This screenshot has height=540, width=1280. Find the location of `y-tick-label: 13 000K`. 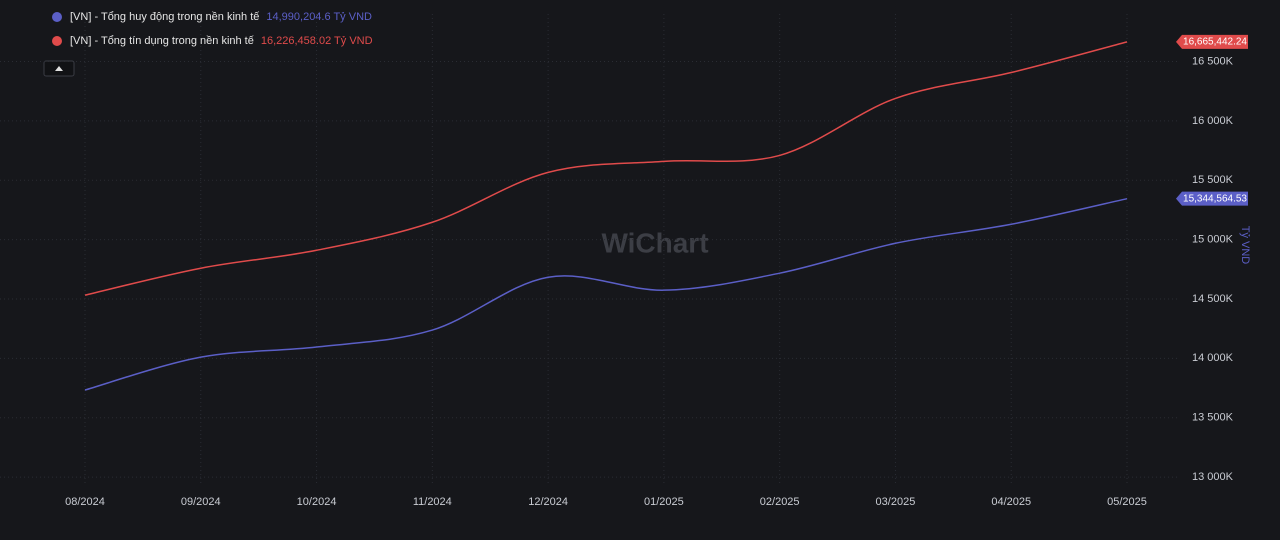

y-tick-label: 13 000K is located at coordinates (1213, 477).